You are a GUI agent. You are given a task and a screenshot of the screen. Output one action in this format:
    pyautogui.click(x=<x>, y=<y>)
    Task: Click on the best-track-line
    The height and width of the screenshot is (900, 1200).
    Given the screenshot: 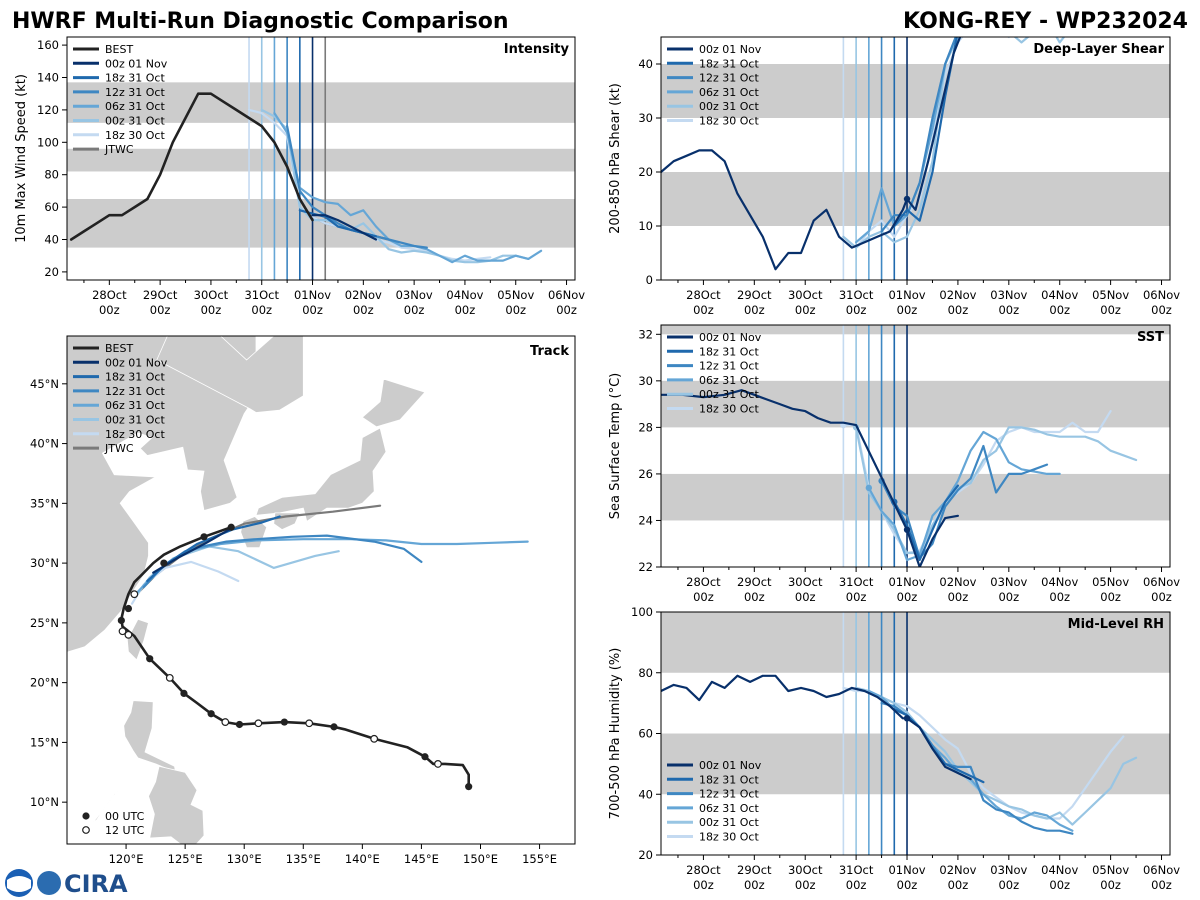 What is the action you would take?
    pyautogui.click(x=295, y=656)
    